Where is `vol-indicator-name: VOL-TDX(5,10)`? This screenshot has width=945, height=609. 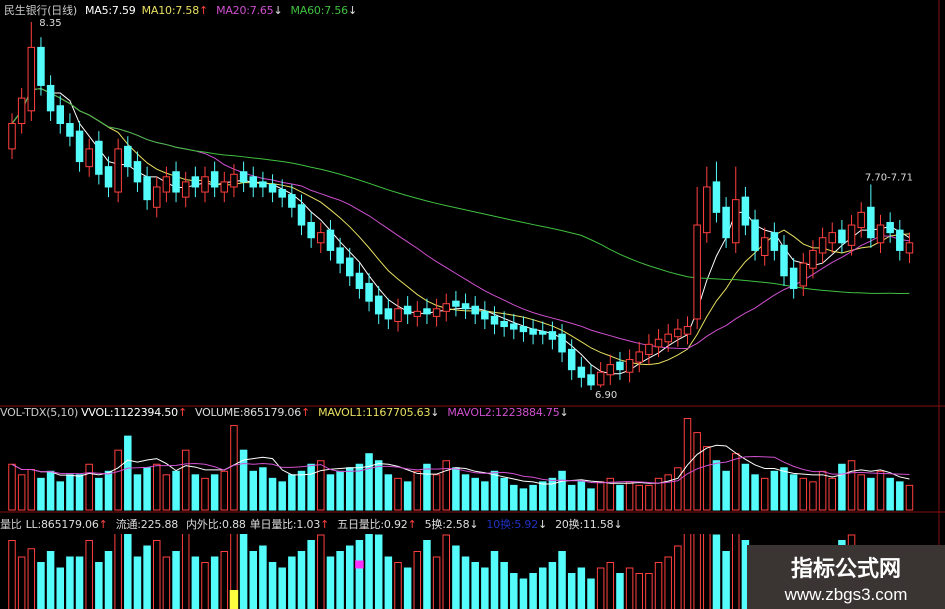
vol-indicator-name: VOL-TDX(5,10) is located at coordinates (39, 412).